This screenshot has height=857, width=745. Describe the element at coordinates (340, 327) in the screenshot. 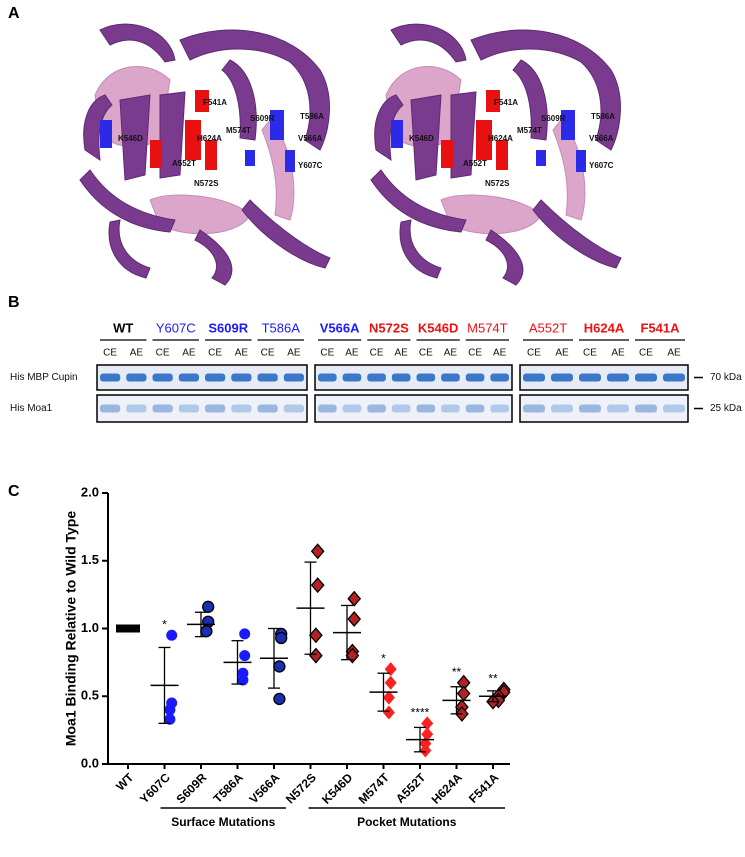

I see `lane-group-label: V566A` at that location.